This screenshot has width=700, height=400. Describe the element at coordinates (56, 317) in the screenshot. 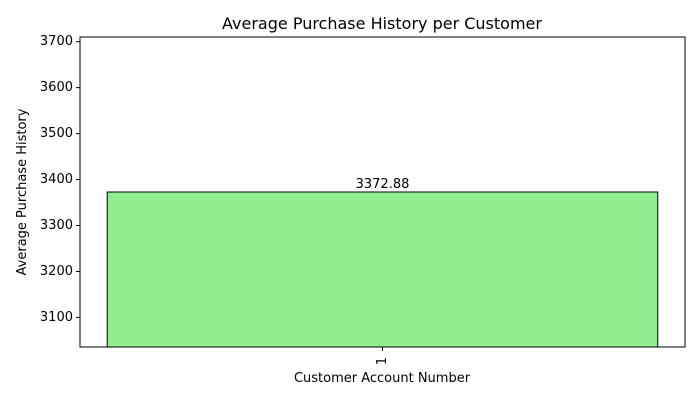

I see `y-tick-label: 3100` at that location.